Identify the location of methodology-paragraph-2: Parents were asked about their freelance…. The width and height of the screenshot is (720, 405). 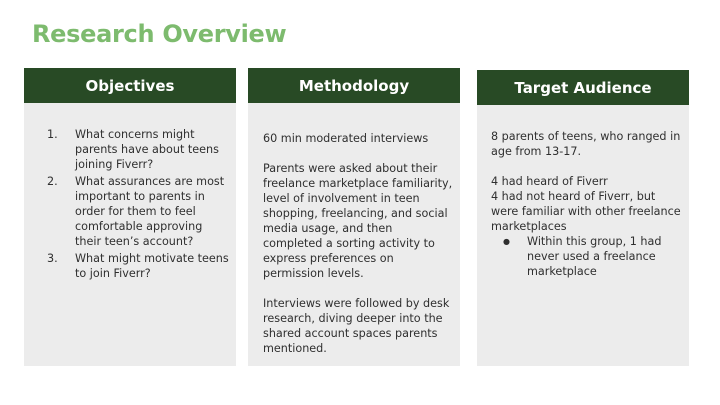
(358, 221).